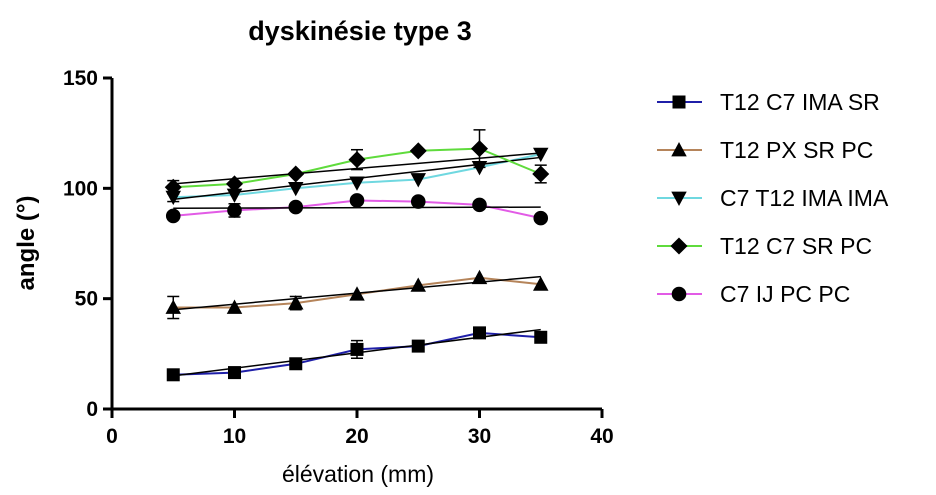 The width and height of the screenshot is (936, 495). I want to click on legend-item: T12 PX SR PC, so click(765, 150).